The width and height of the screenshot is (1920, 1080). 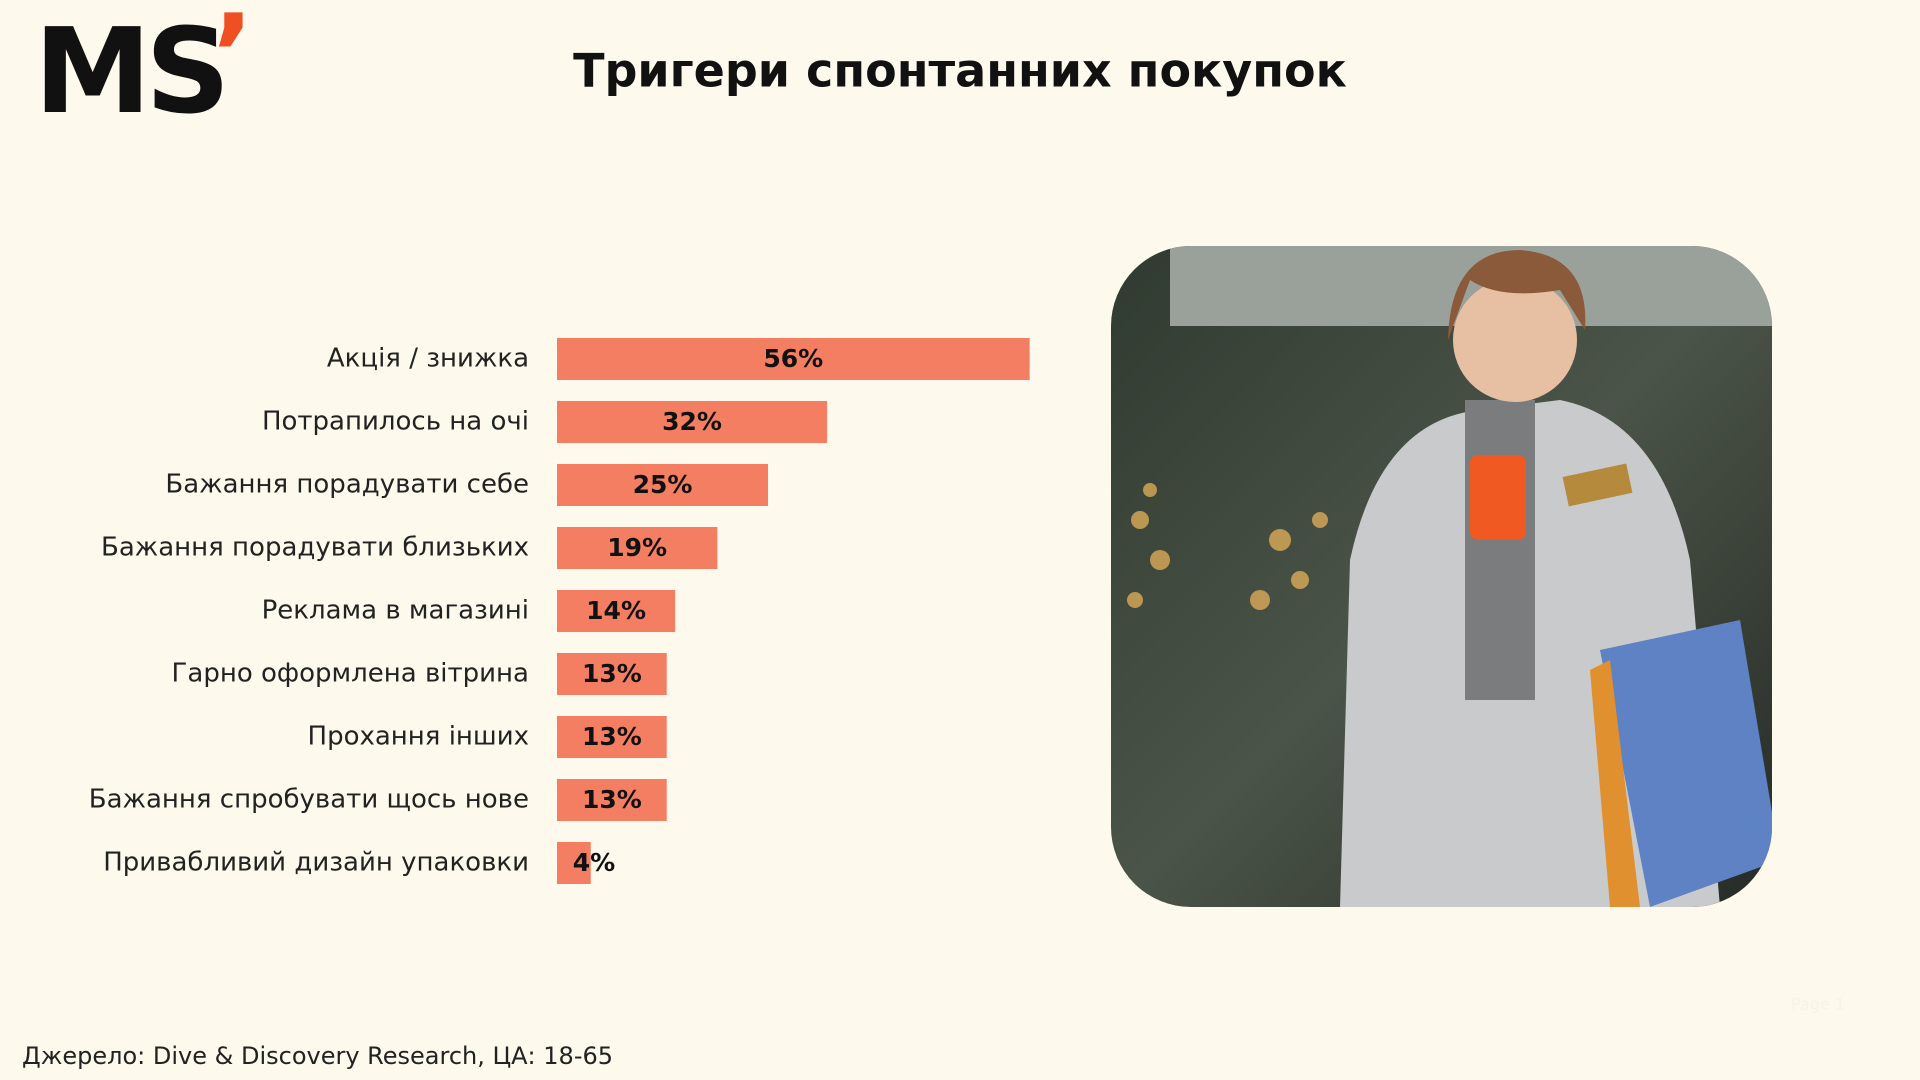 What do you see at coordinates (129, 71) in the screenshot?
I see `logo: MS` at bounding box center [129, 71].